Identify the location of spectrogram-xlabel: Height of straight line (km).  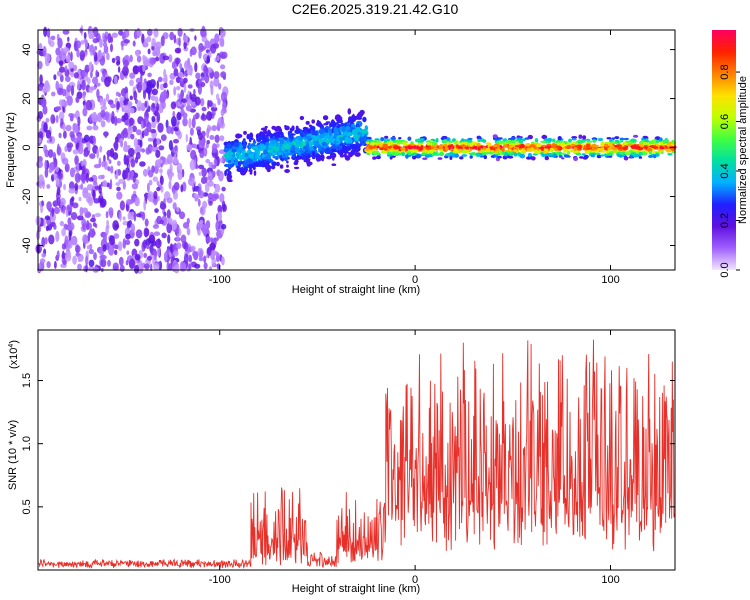
(356, 290).